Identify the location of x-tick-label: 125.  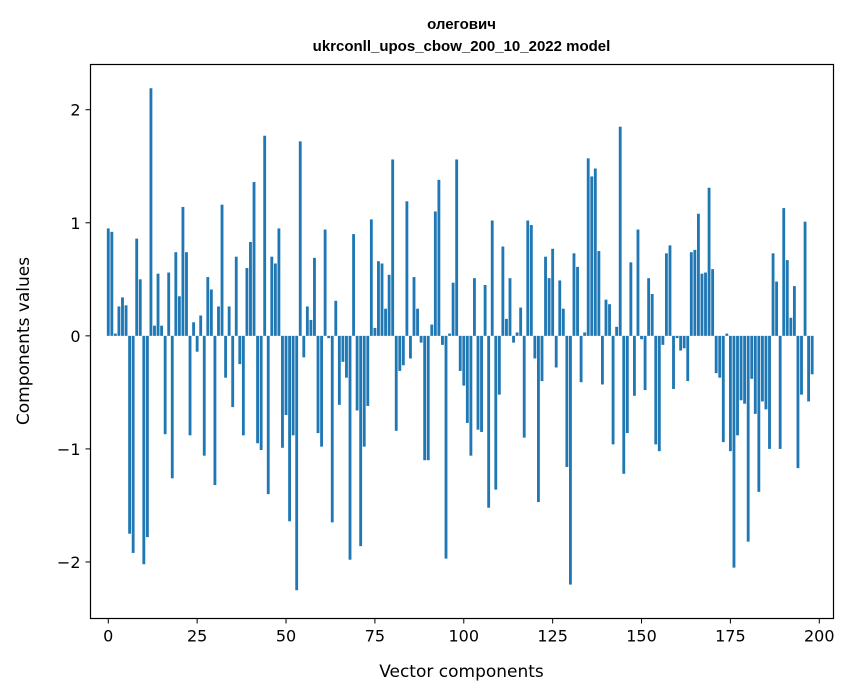
(552, 636).